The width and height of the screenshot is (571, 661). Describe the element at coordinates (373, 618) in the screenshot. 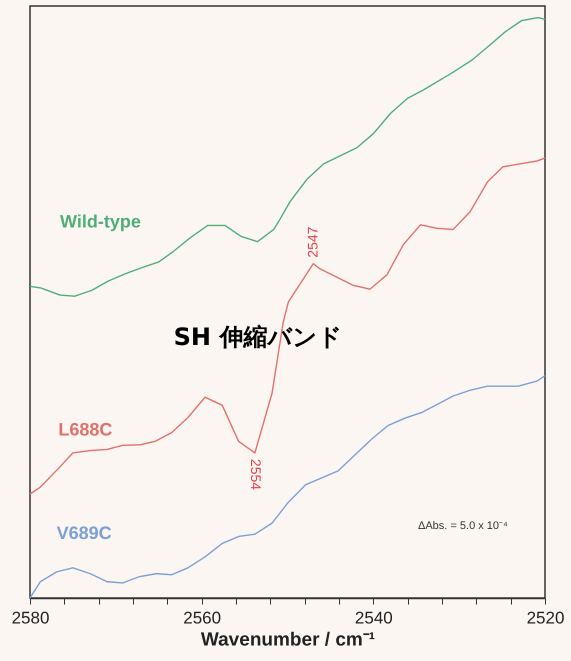

I see `x-tick-label: 2540` at that location.